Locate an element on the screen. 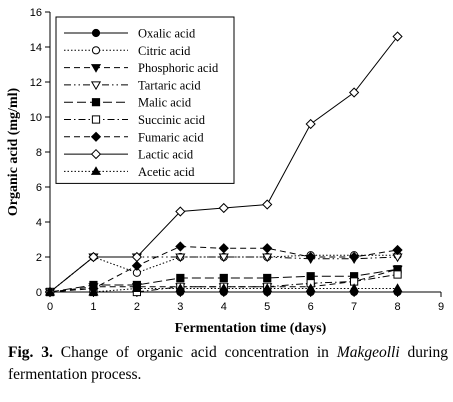  caption-italic: Makgeolli is located at coordinates (368, 352).